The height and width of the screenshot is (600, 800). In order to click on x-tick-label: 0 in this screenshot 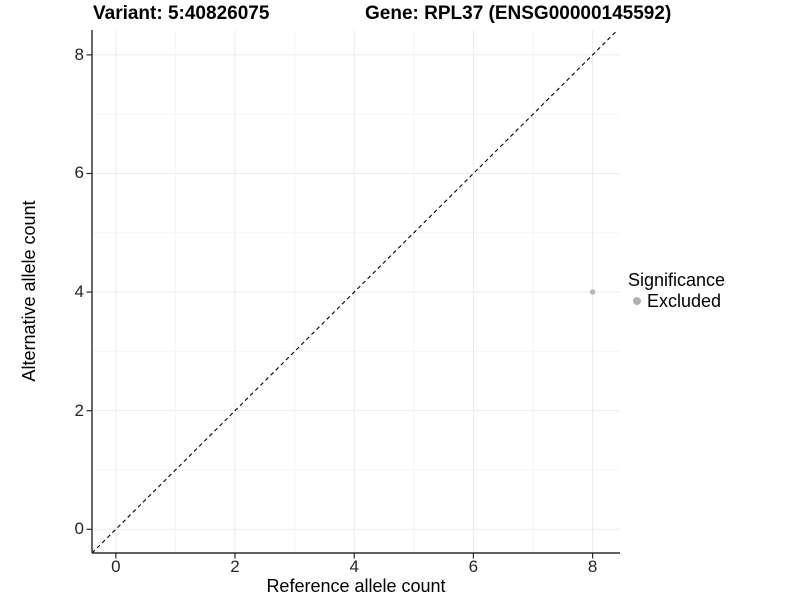, I will do `click(116, 566)`.